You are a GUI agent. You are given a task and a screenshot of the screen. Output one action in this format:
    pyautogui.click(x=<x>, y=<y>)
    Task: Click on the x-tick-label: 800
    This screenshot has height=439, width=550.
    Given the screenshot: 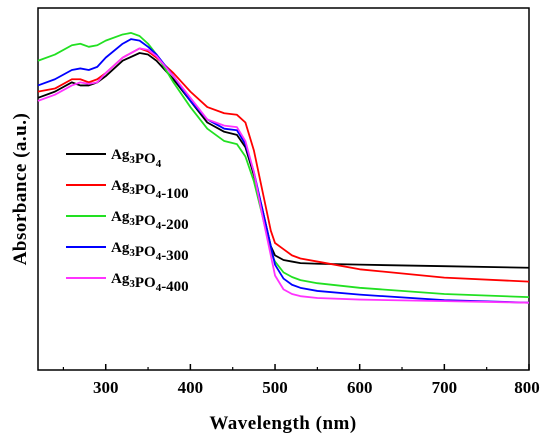 What is the action you would take?
    pyautogui.click(x=527, y=387)
    